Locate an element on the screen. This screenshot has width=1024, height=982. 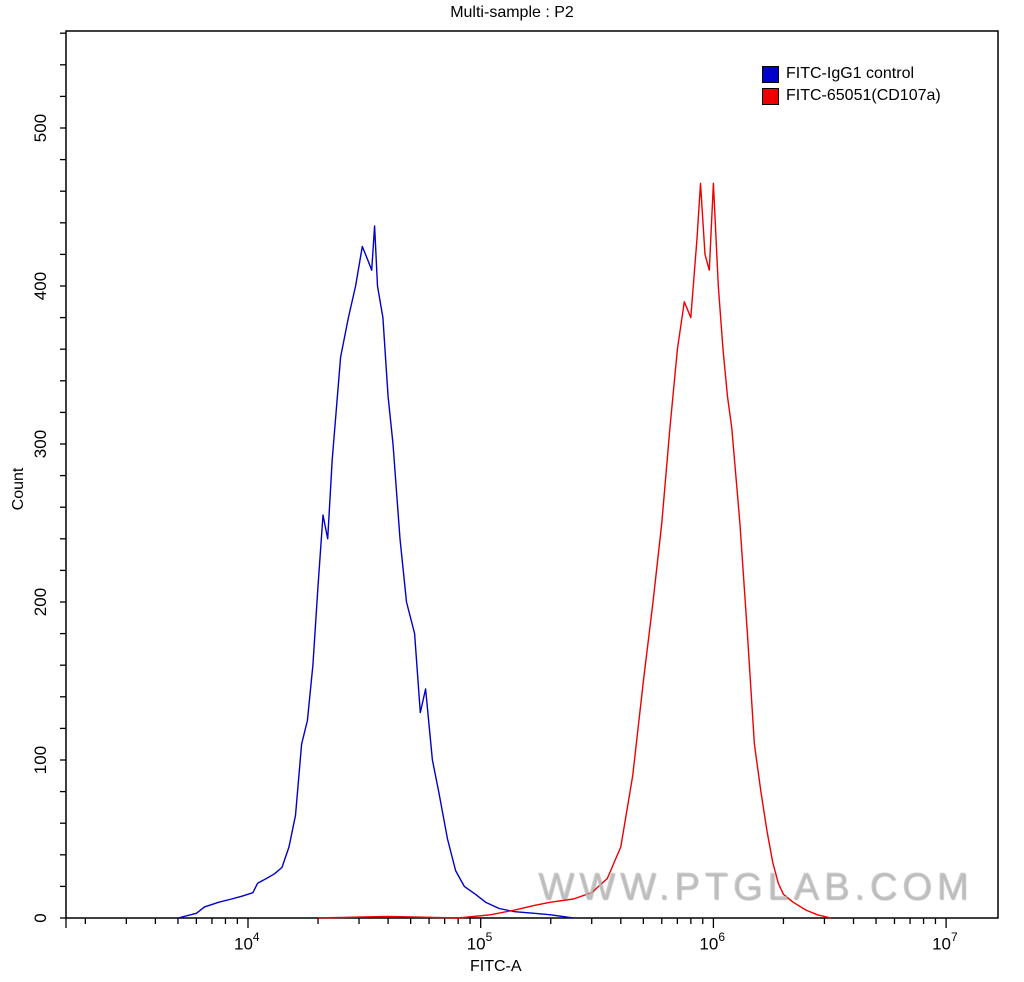
legend-swatch-blue is located at coordinates (770, 74).